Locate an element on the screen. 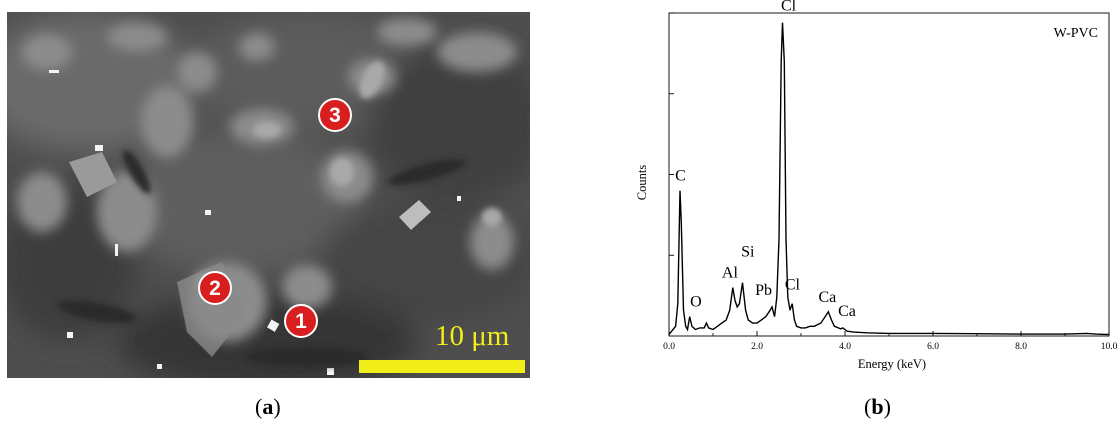  spot-label: 3 is located at coordinates (335, 115).